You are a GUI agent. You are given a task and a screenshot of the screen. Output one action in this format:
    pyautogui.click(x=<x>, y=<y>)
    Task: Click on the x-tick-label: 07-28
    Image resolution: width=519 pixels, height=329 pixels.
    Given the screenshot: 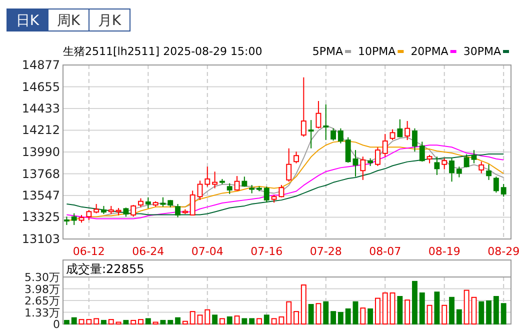 What is the action you would take?
    pyautogui.click(x=326, y=251)
    